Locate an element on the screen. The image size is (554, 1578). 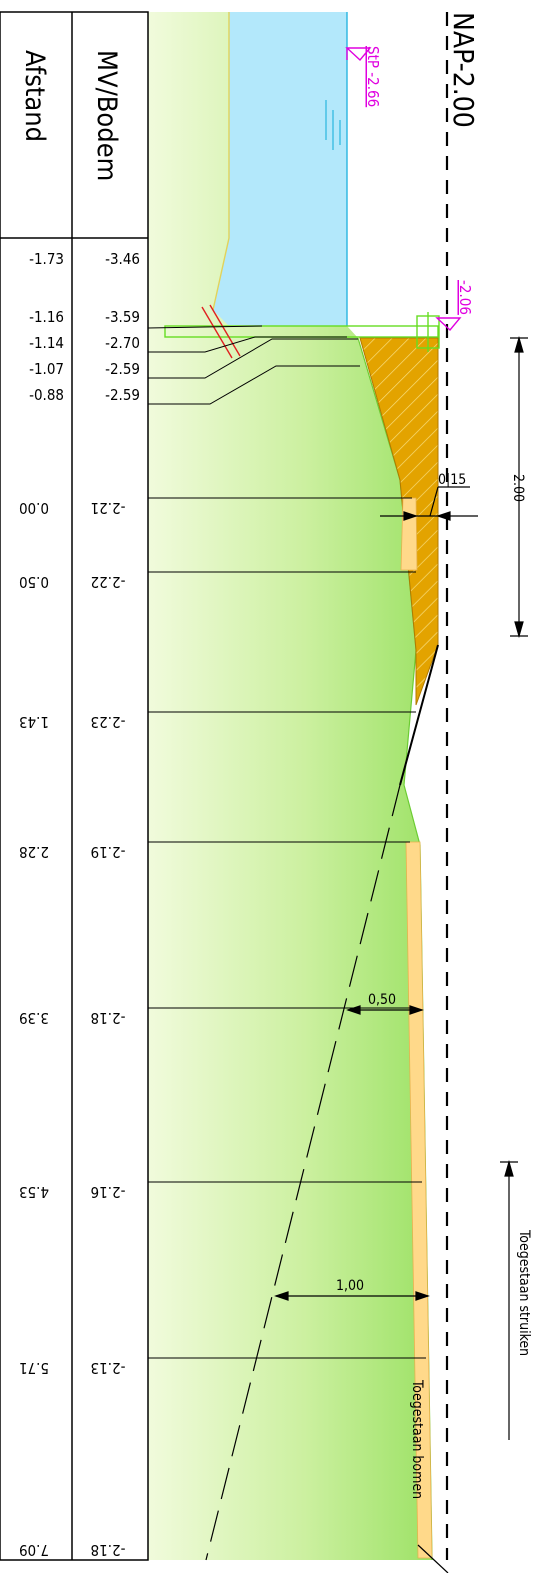
row-afstand: 0.50 is located at coordinates (34, 582).